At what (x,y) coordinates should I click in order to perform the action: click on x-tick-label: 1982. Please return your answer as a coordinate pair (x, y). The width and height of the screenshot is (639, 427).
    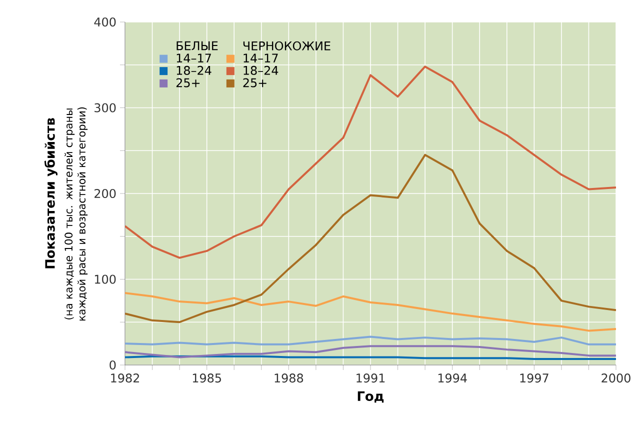
    Looking at the image, I should click on (125, 378).